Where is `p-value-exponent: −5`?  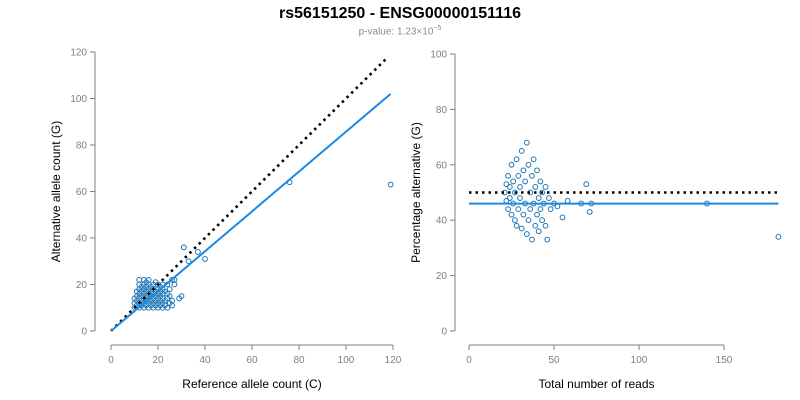 p-value-exponent: −5 is located at coordinates (437, 28).